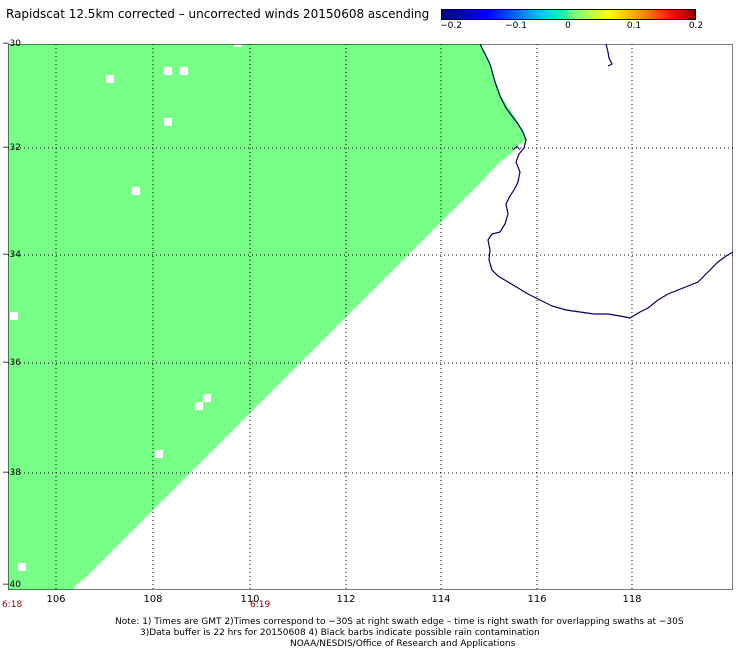 The width and height of the screenshot is (740, 650). What do you see at coordinates (571, 23) in the screenshot?
I see `colorbar: −0.2 −0.1 0 0.1 0.2` at bounding box center [571, 23].